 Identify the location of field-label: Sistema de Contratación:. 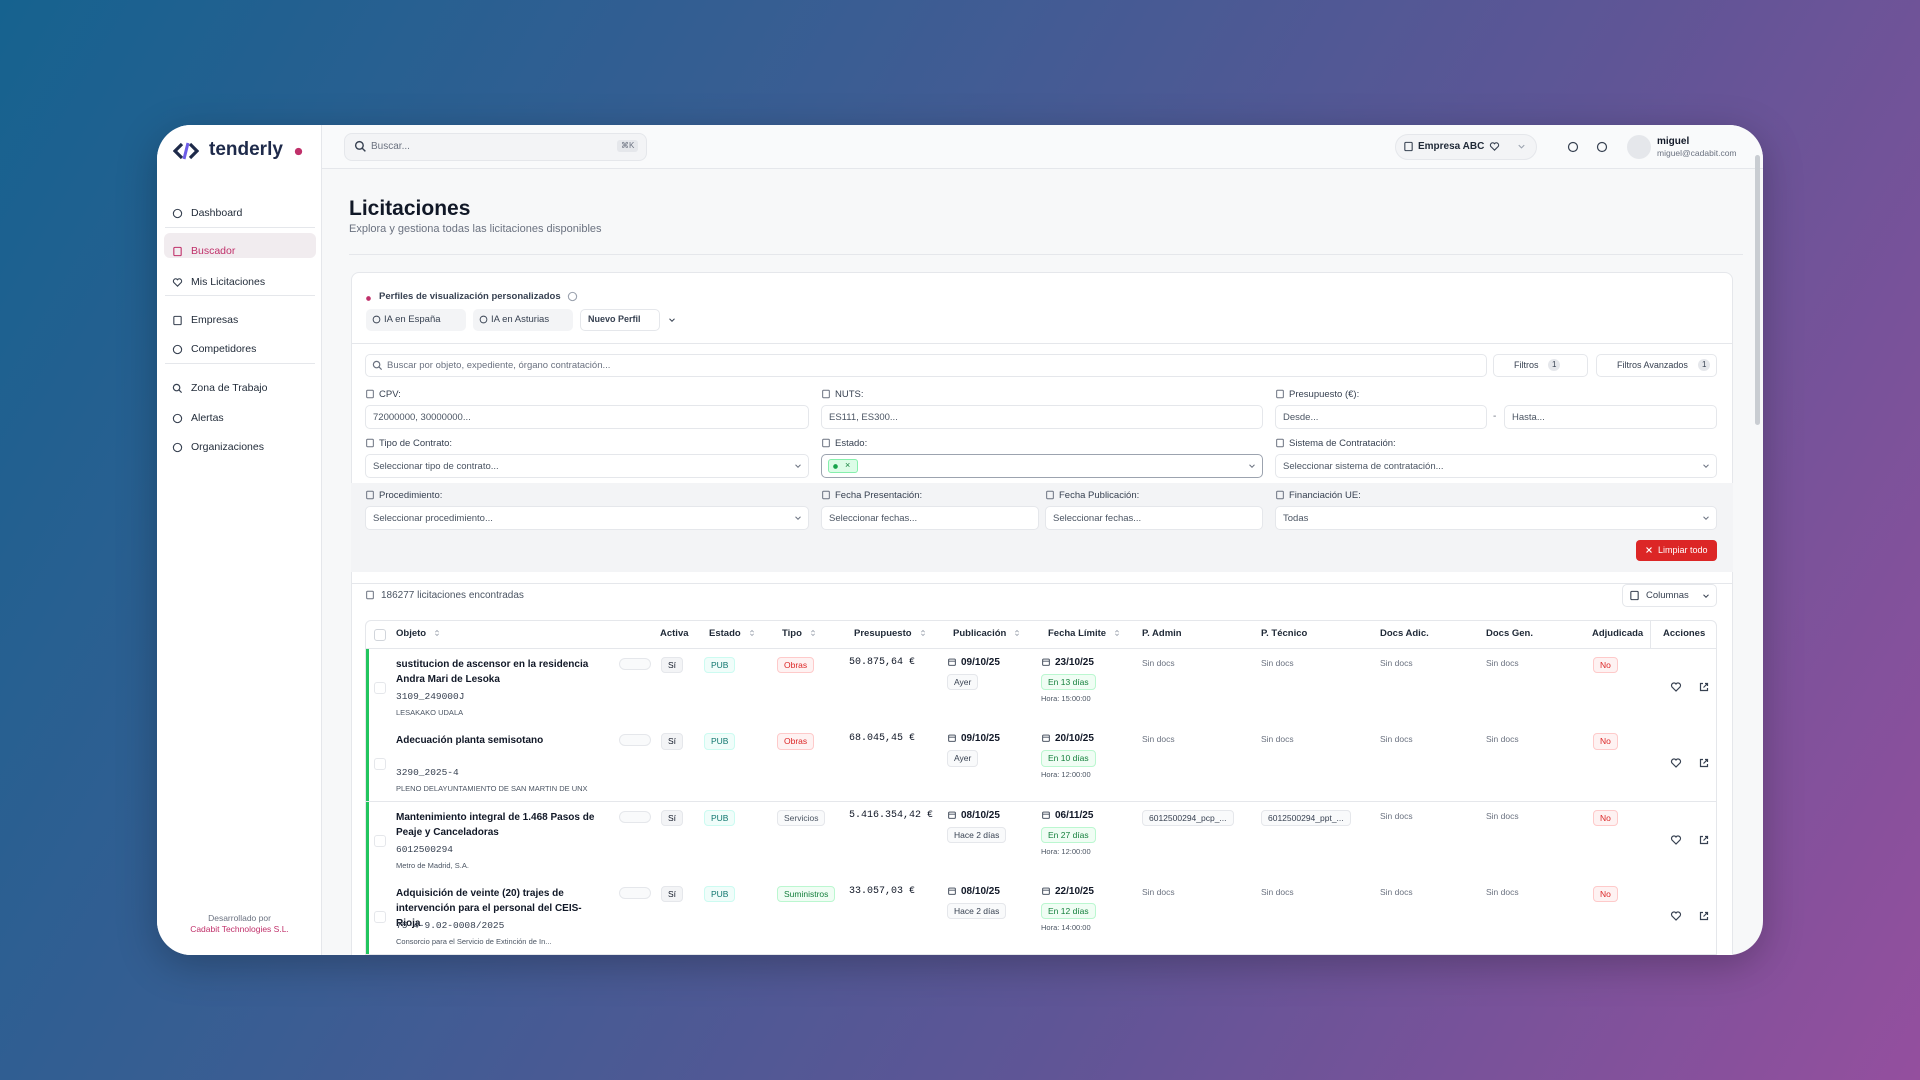
(1342, 443).